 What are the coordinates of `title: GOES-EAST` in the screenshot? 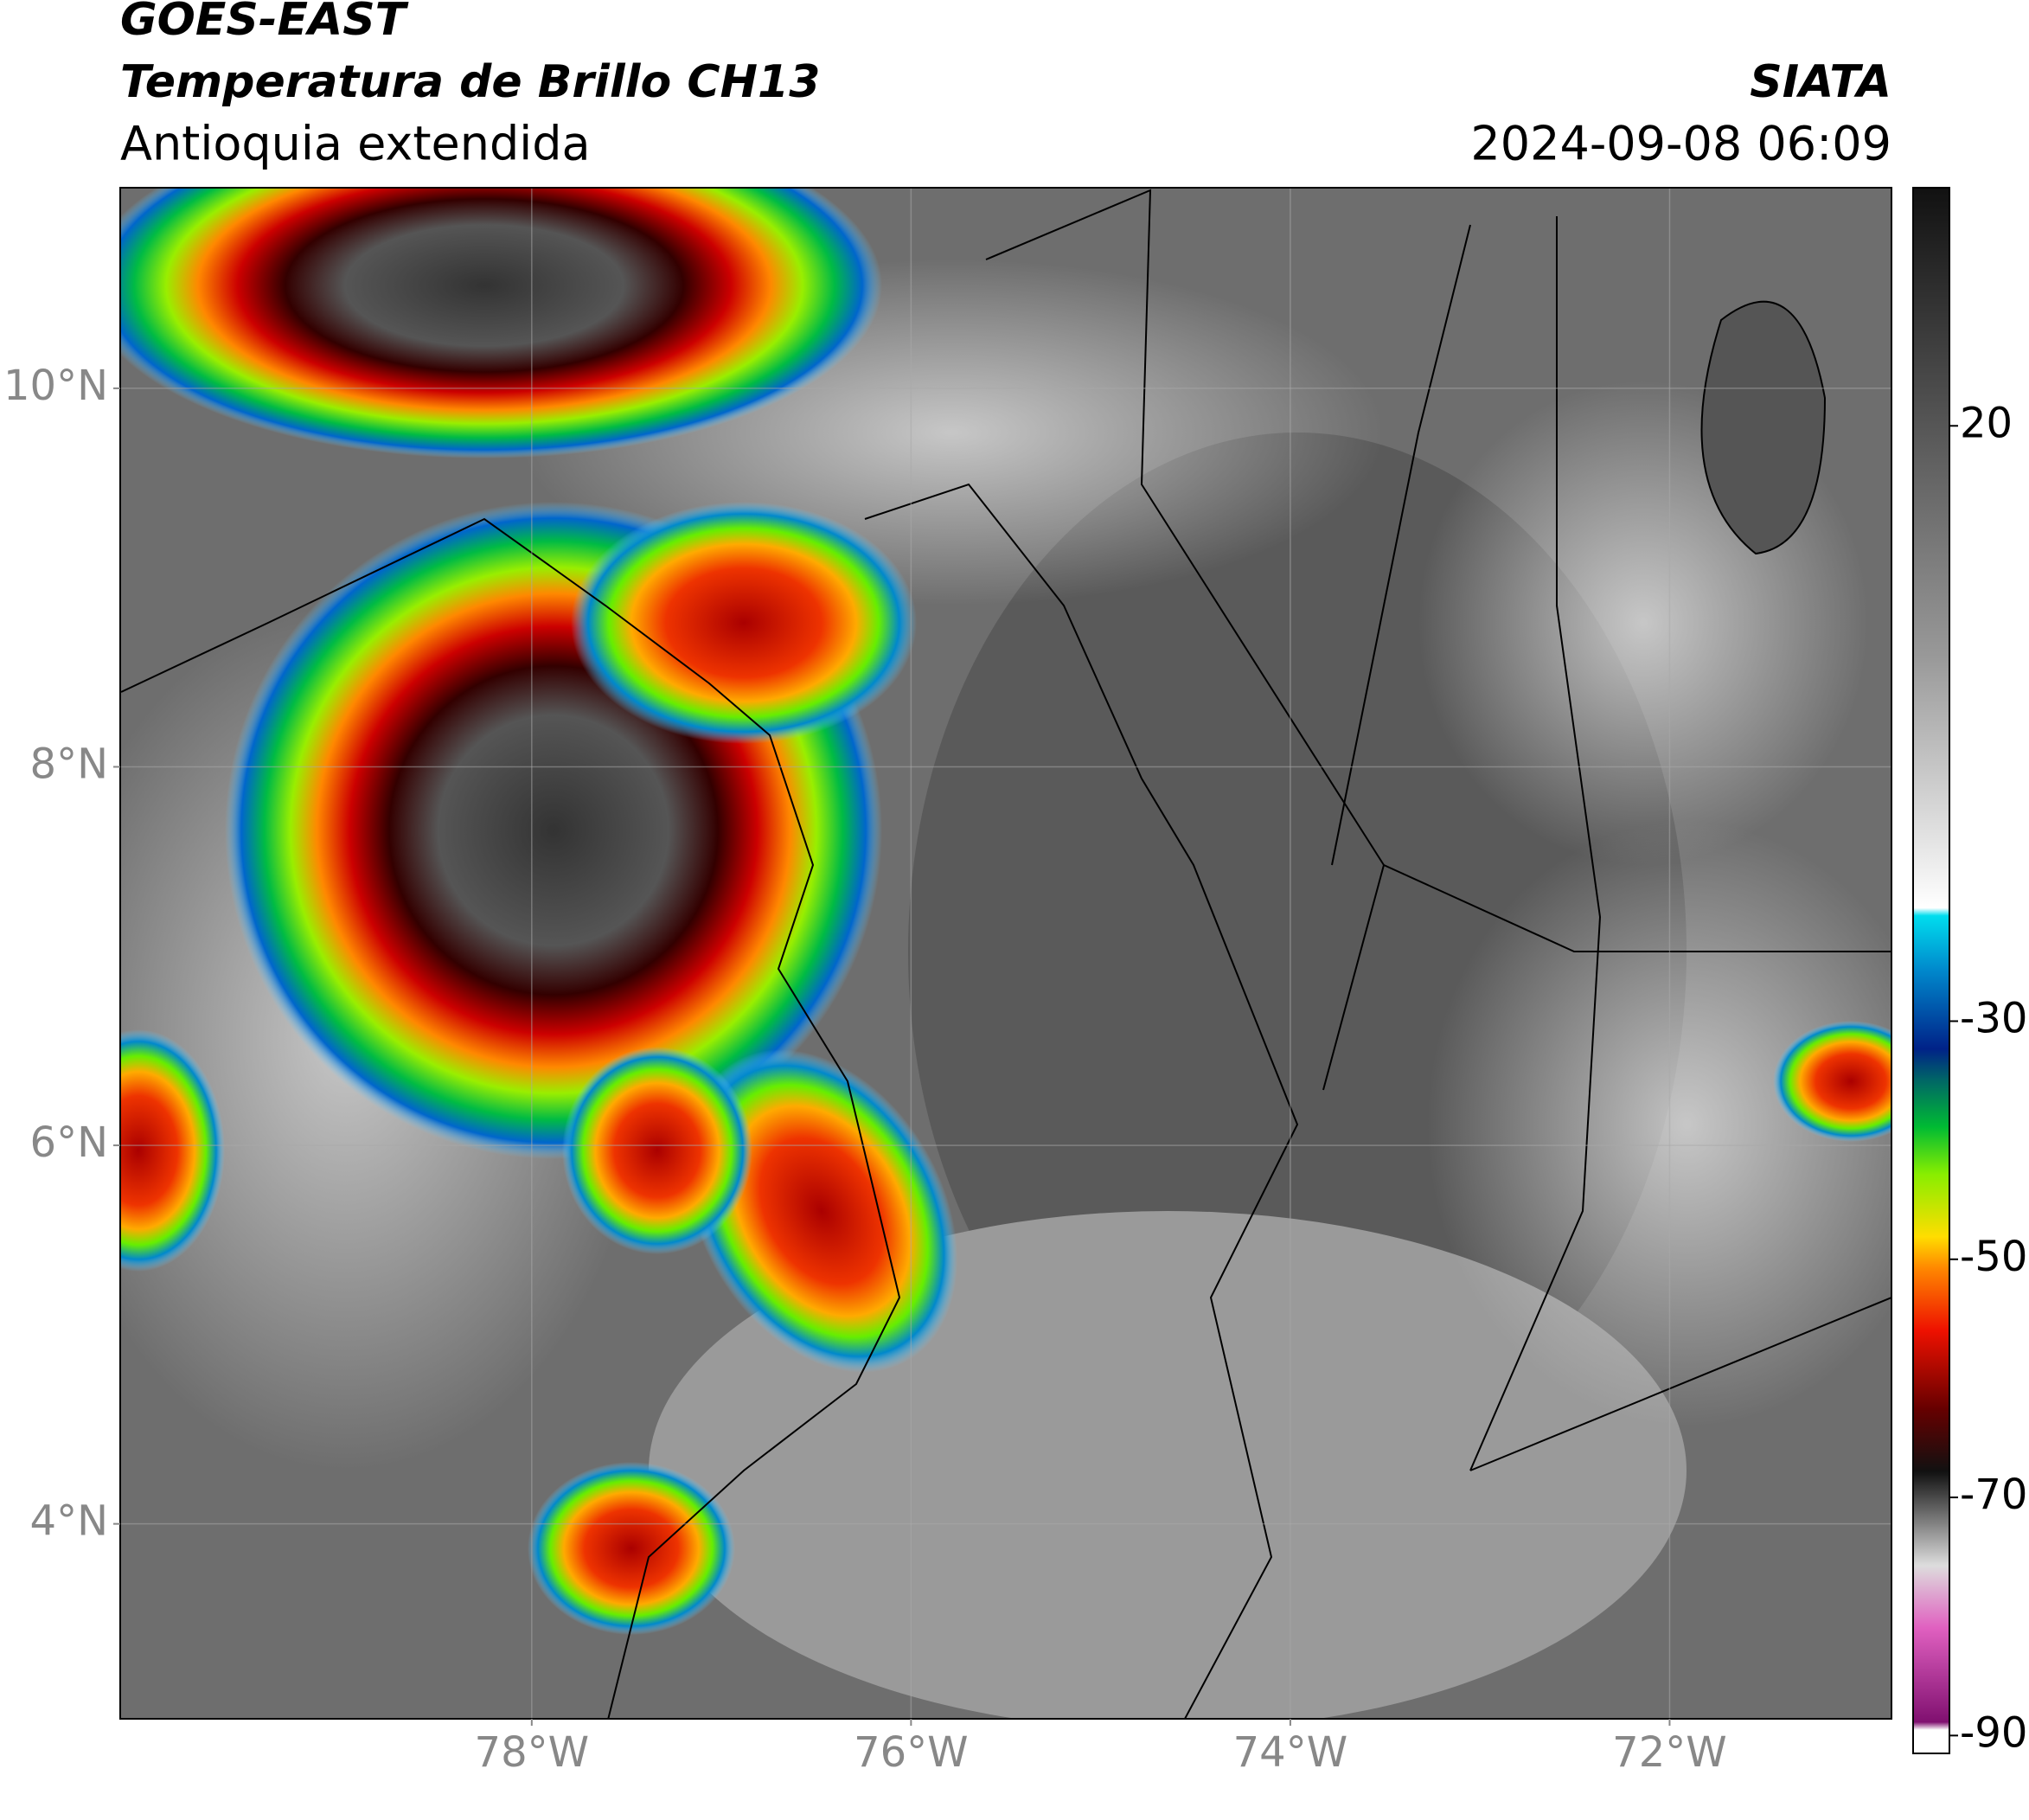 It's located at (264, 23).